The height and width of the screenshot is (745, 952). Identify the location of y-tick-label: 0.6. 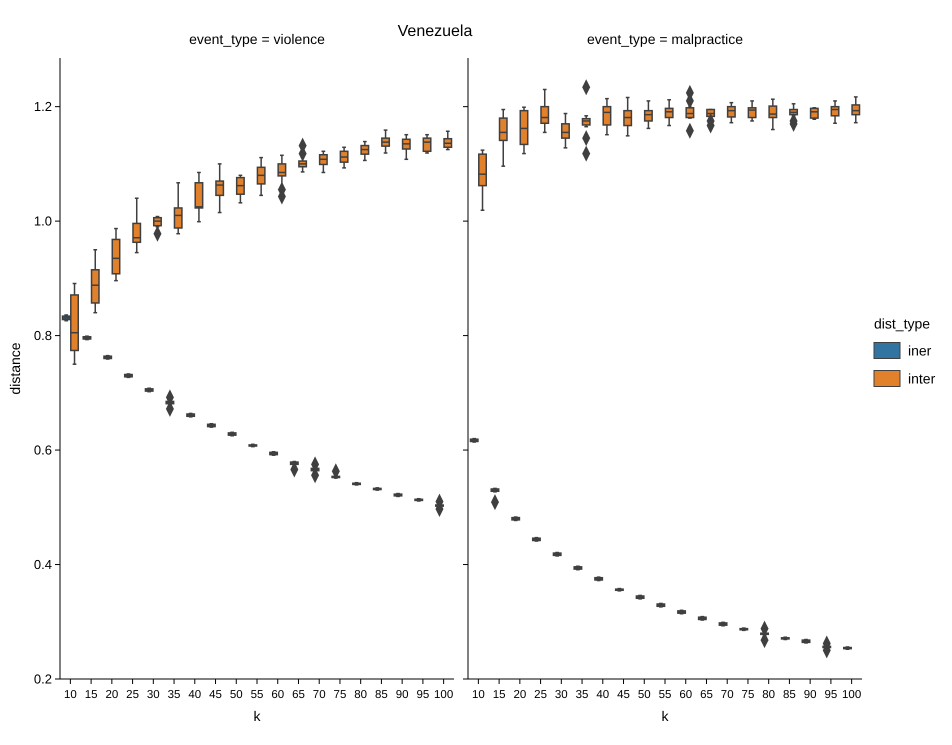
(43, 450).